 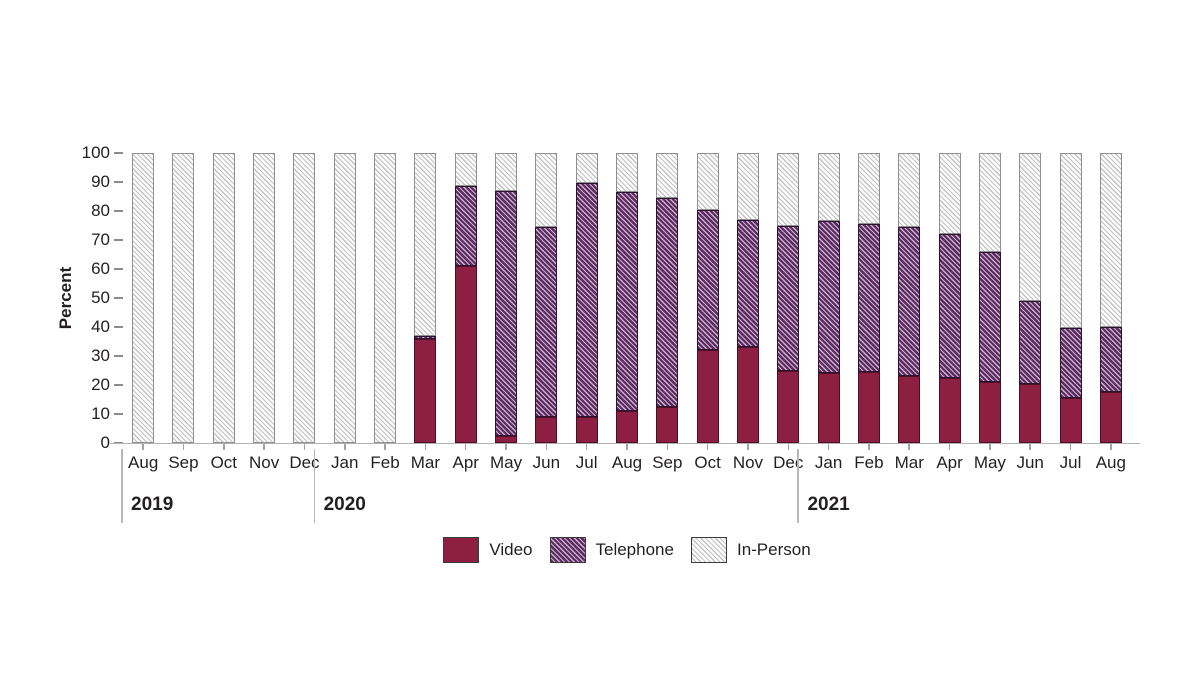 What do you see at coordinates (100, 181) in the screenshot?
I see `y-tick-label: 90` at bounding box center [100, 181].